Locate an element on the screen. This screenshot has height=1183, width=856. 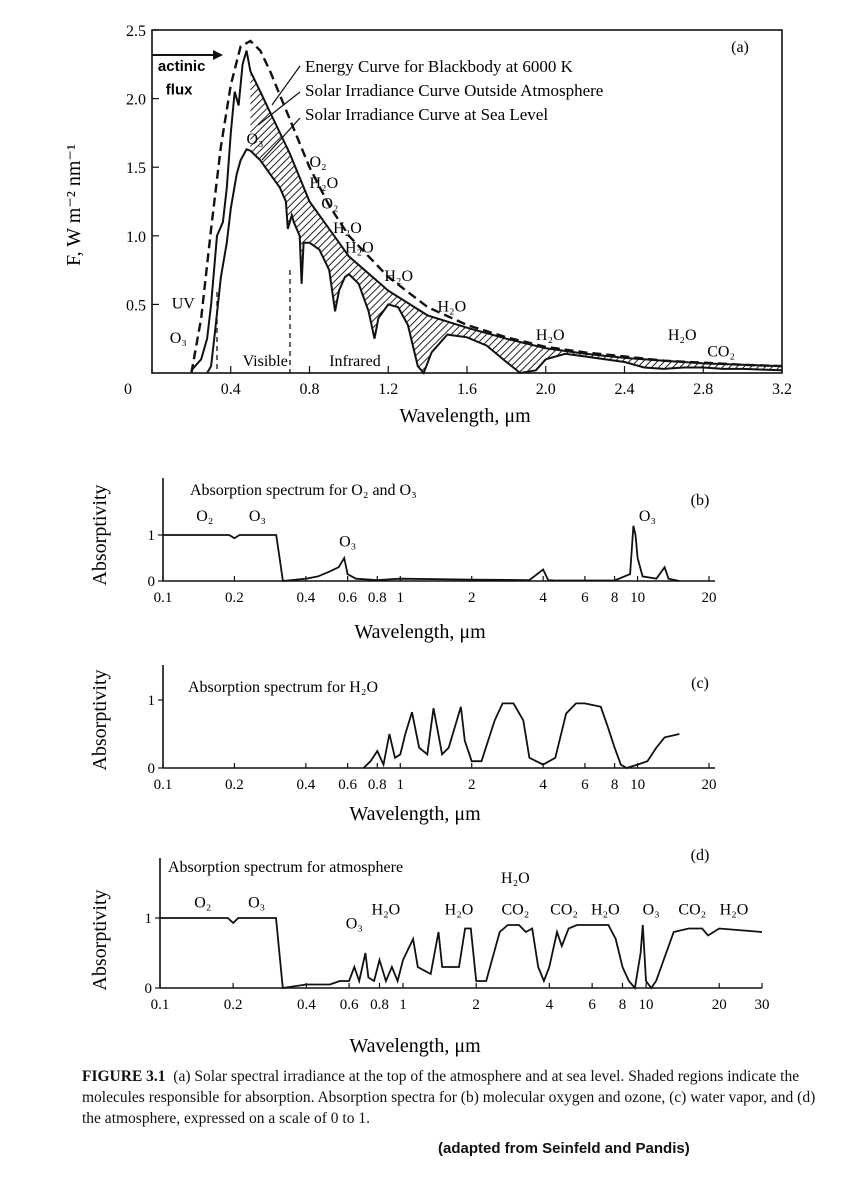
panel-d-y-tick-label: 1 is located at coordinates (149, 919).